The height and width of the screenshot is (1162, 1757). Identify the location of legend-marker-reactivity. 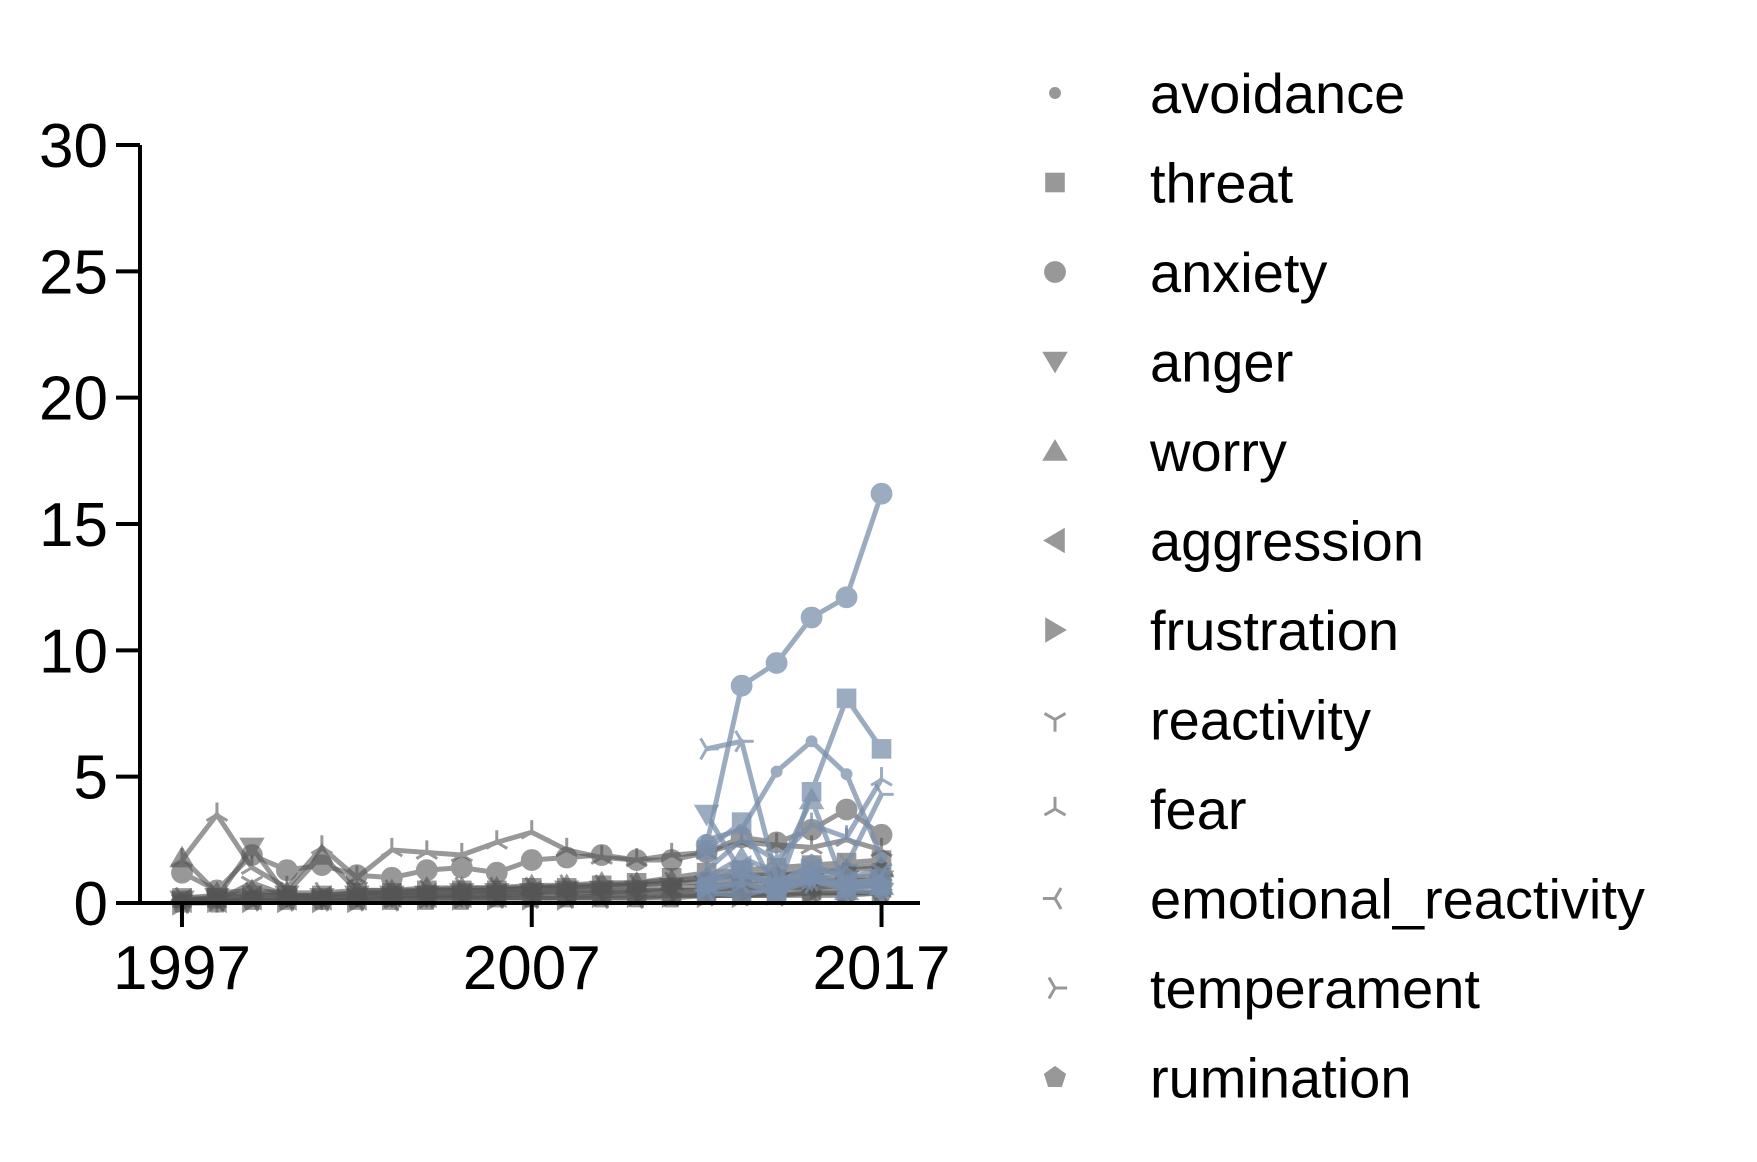
(1055, 722).